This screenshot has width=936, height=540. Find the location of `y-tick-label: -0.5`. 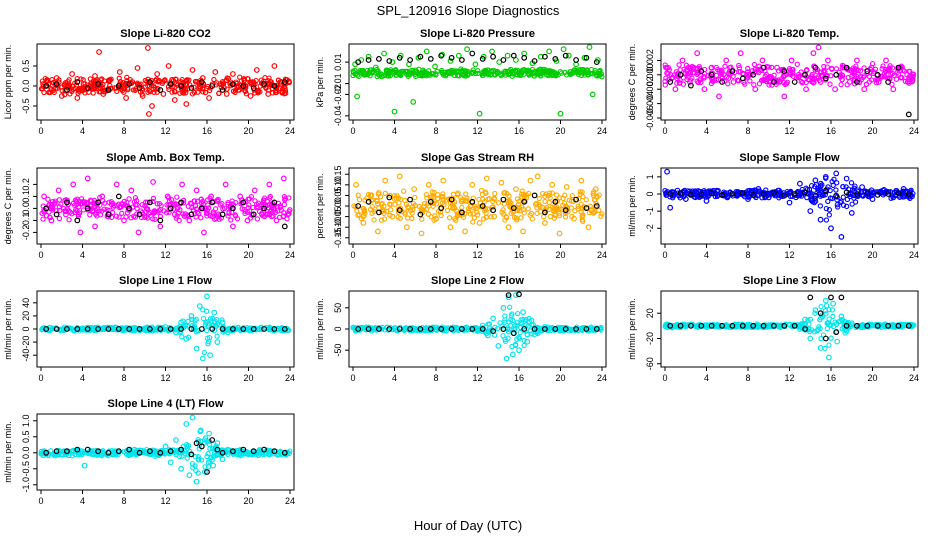

y-tick-label: -0.5 is located at coordinates (26, 469).